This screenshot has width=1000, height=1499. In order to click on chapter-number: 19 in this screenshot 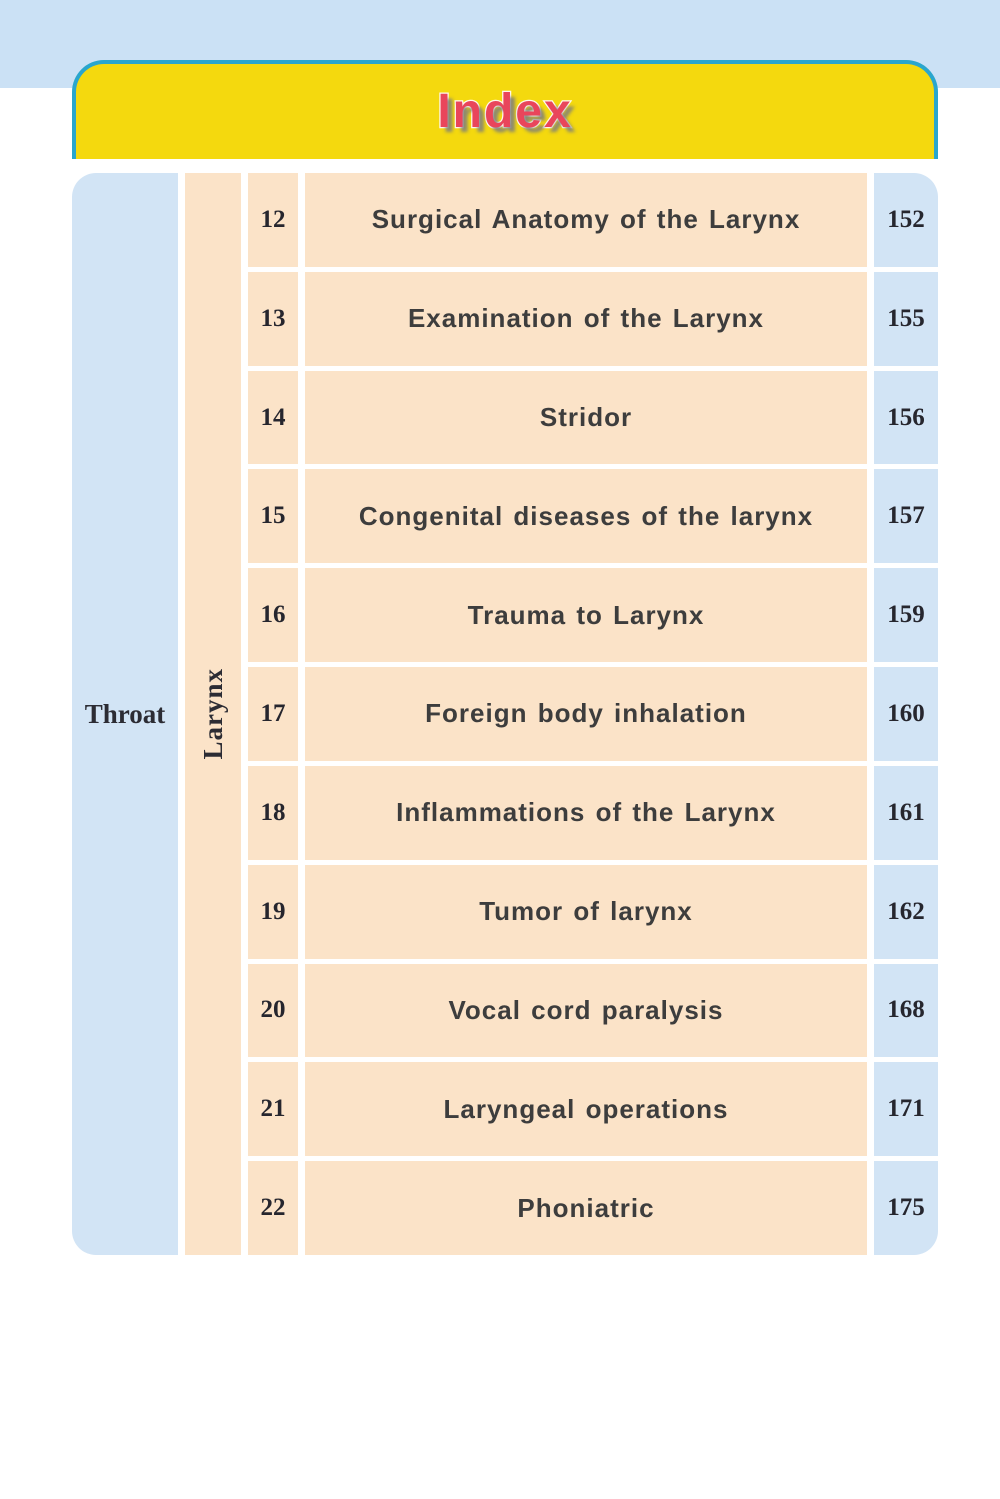, I will do `click(273, 911)`.